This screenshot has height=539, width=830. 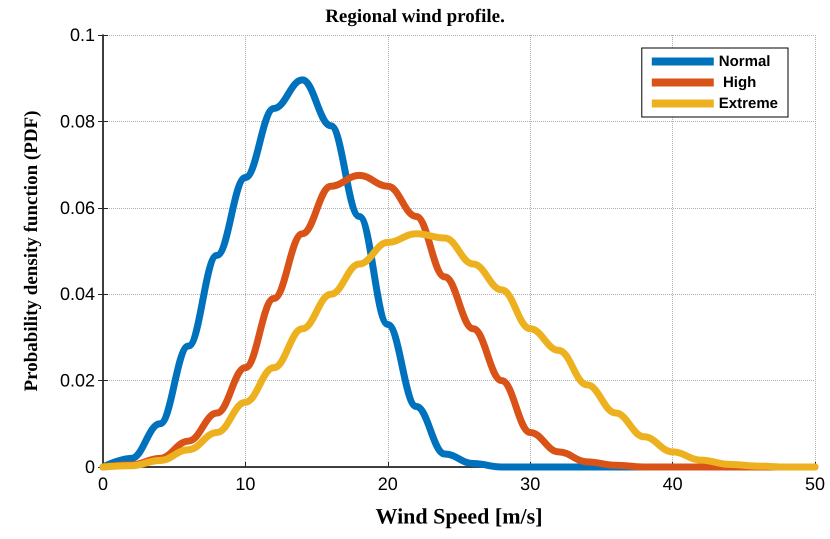 What do you see at coordinates (388, 484) in the screenshot?
I see `x-tick-label: 20` at bounding box center [388, 484].